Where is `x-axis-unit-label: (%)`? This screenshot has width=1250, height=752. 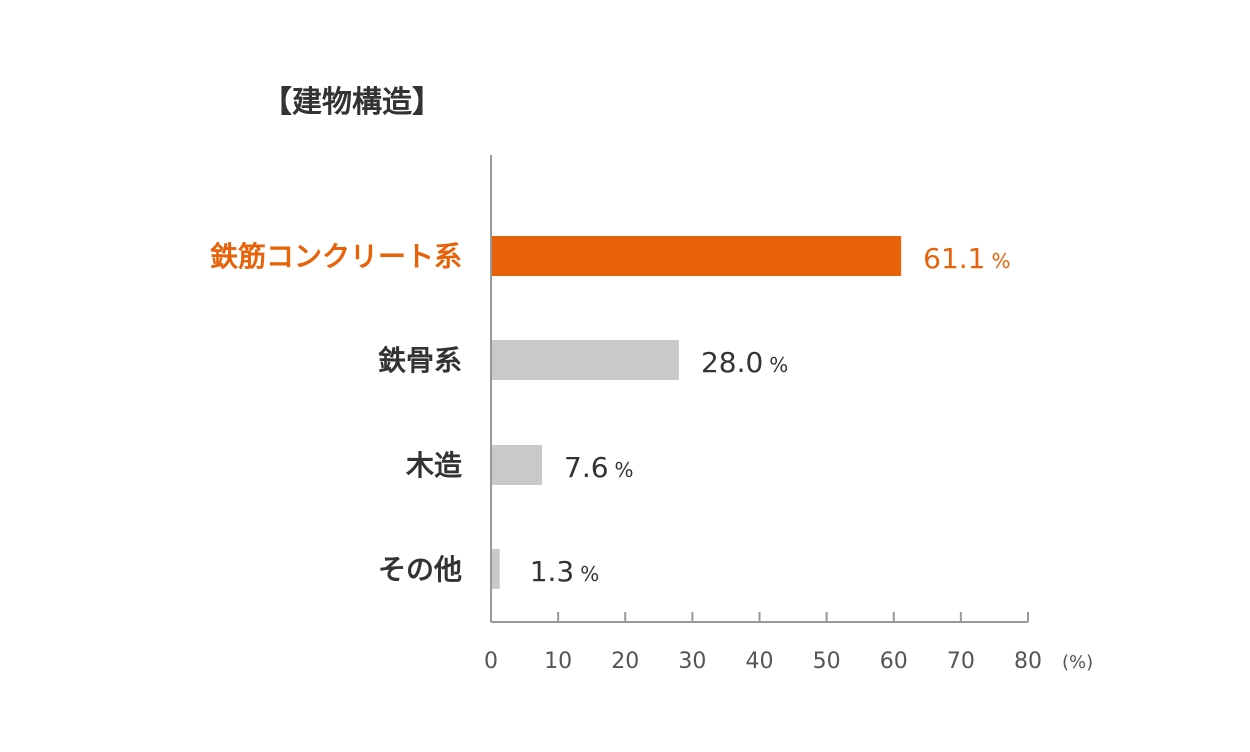
x-axis-unit-label: (%) is located at coordinates (1077, 662).